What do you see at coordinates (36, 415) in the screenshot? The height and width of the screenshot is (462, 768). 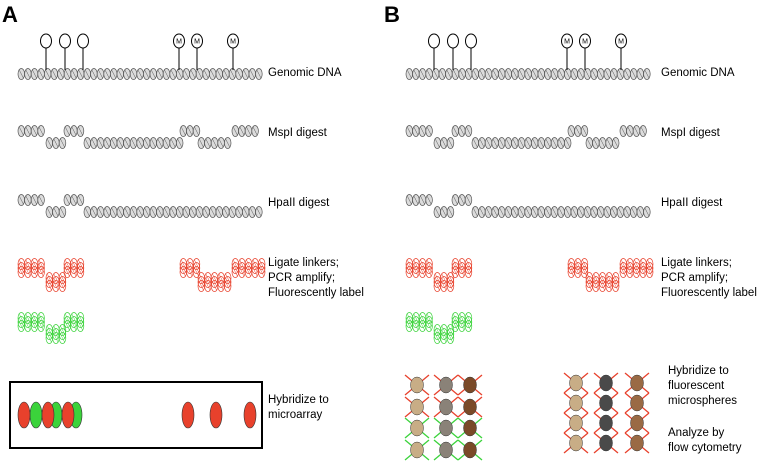 I see `green-spot` at bounding box center [36, 415].